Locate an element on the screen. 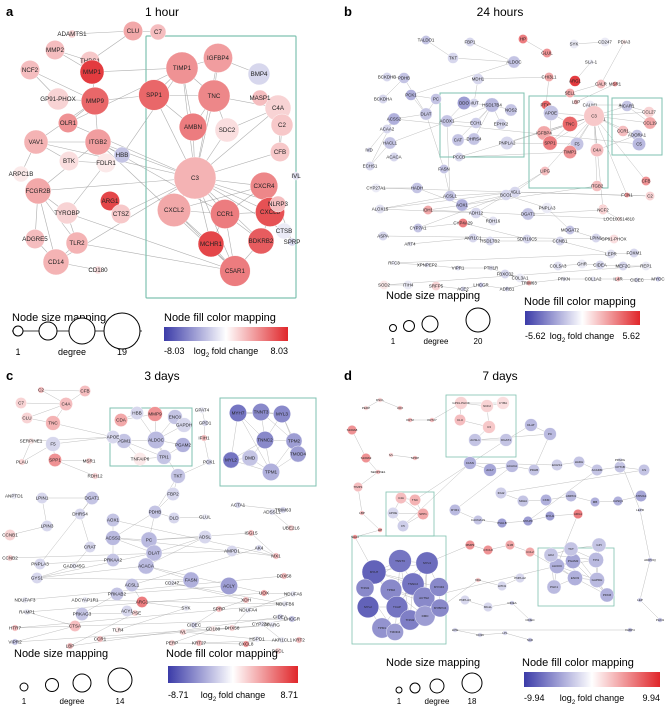 The height and width of the screenshot is (712, 670). network-node: ALOX15 is located at coordinates (380, 209).